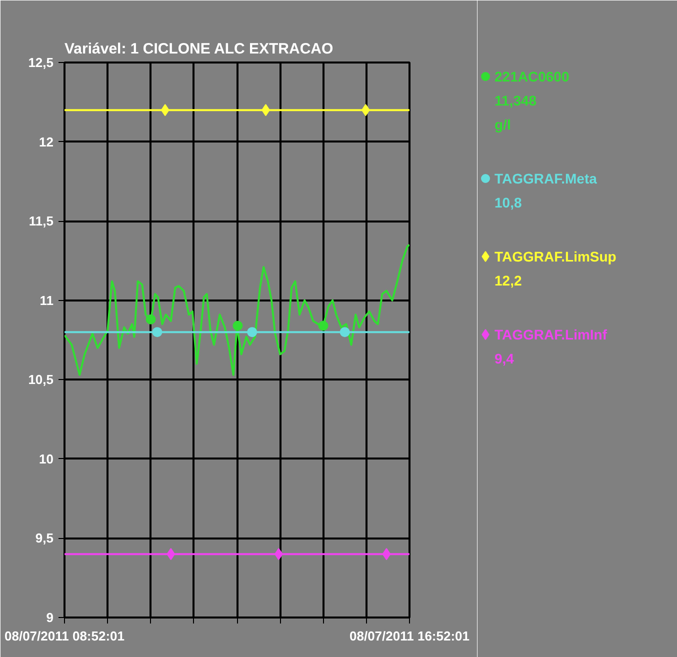  I want to click on y-tick-label: 10,5, so click(41, 380).